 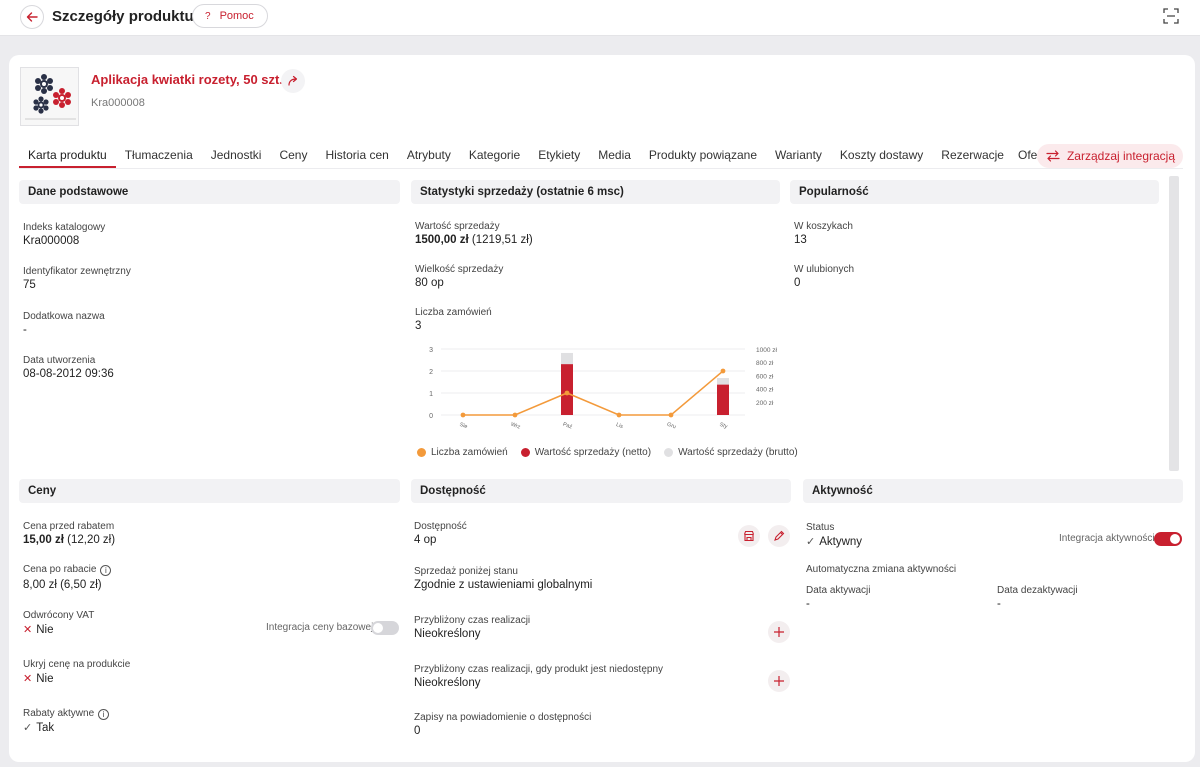 I want to click on arrow-left-icon, so click(x=32, y=17).